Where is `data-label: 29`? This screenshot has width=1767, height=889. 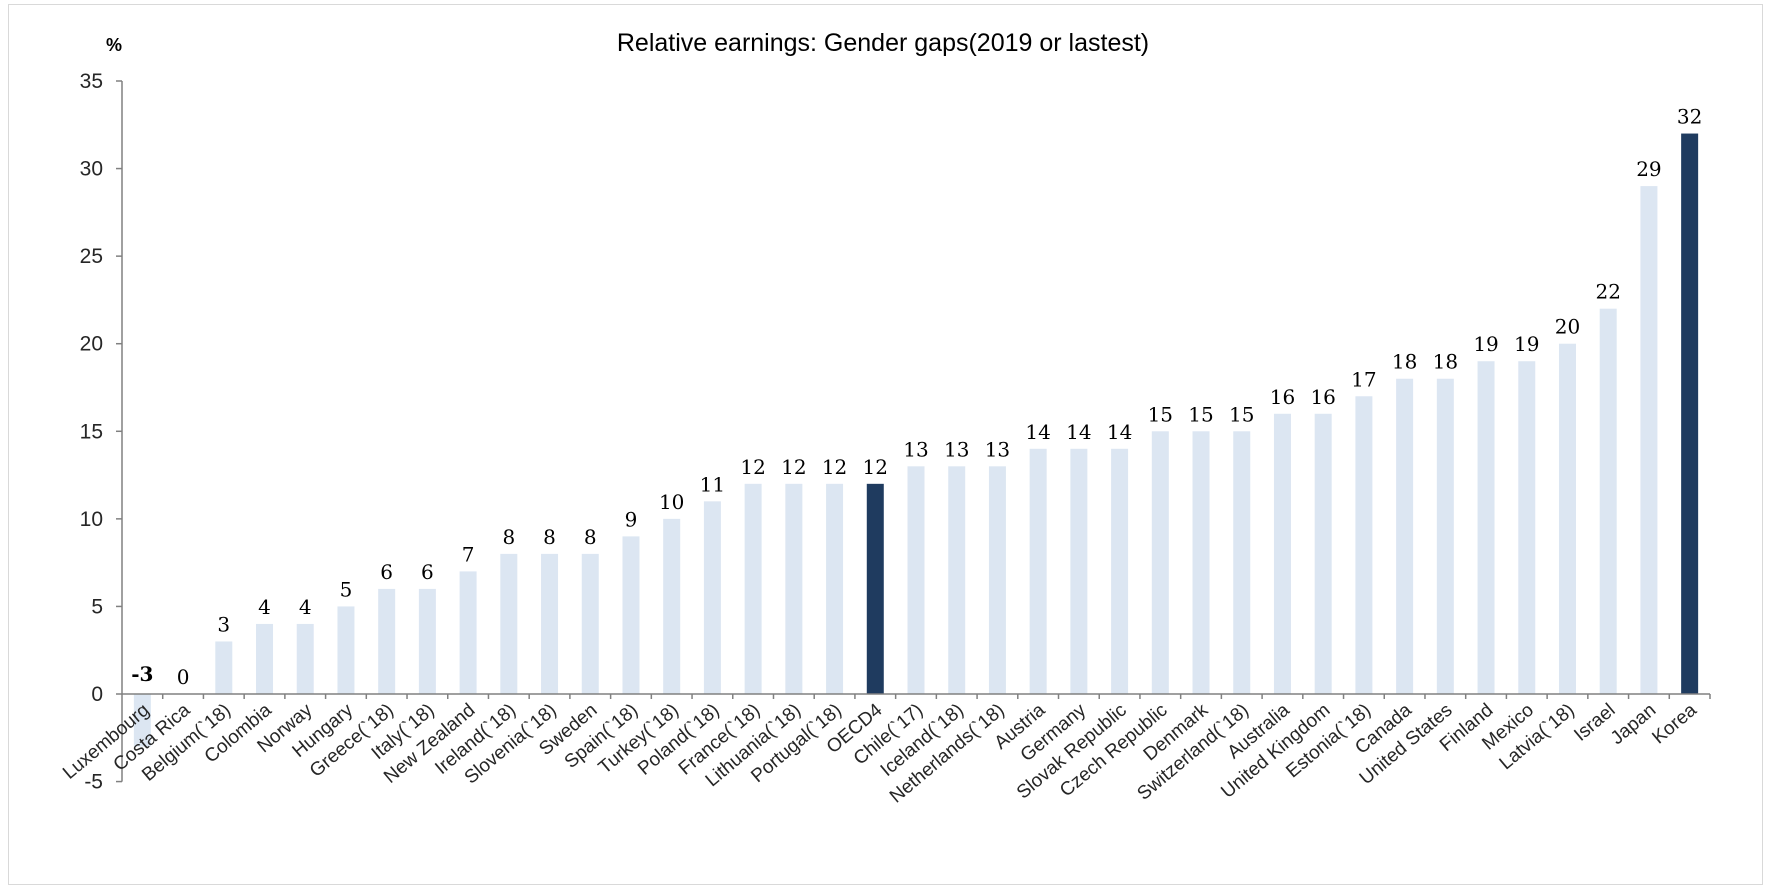
data-label: 29 is located at coordinates (1648, 169).